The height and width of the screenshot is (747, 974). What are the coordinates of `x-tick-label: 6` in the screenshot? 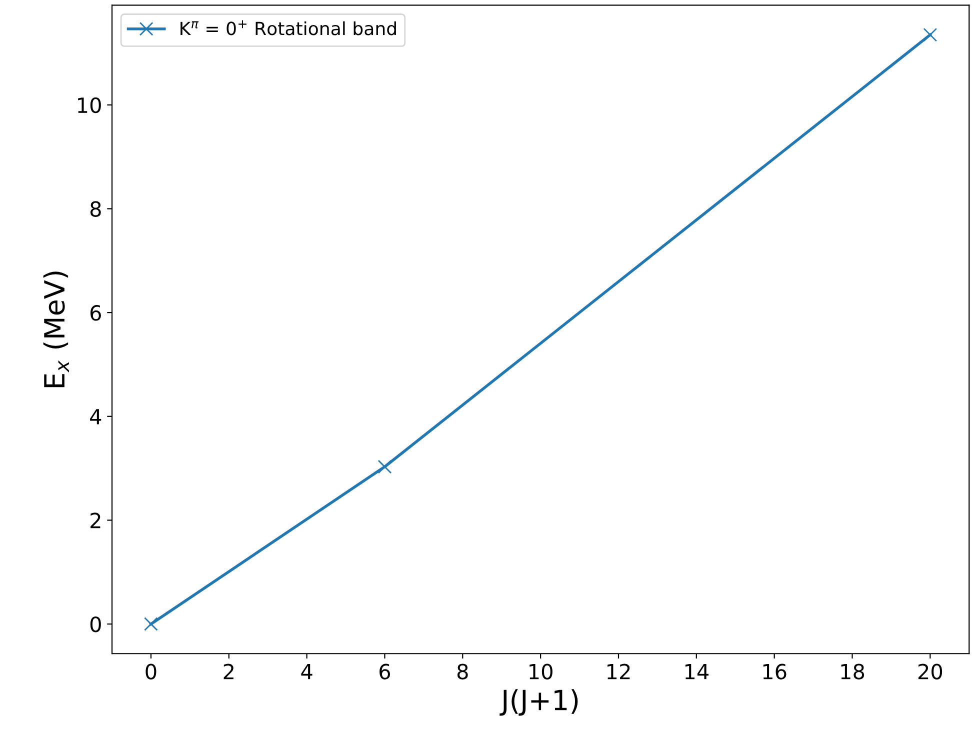 It's located at (385, 672).